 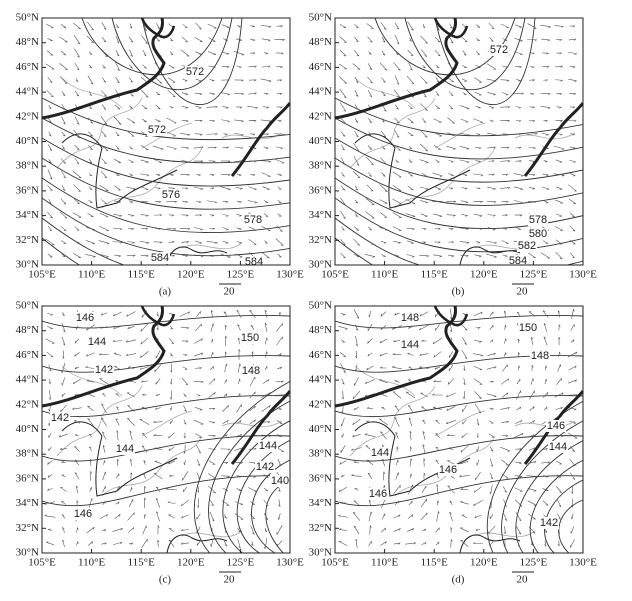 I want to click on lon-label: 115°E, so click(x=434, y=275).